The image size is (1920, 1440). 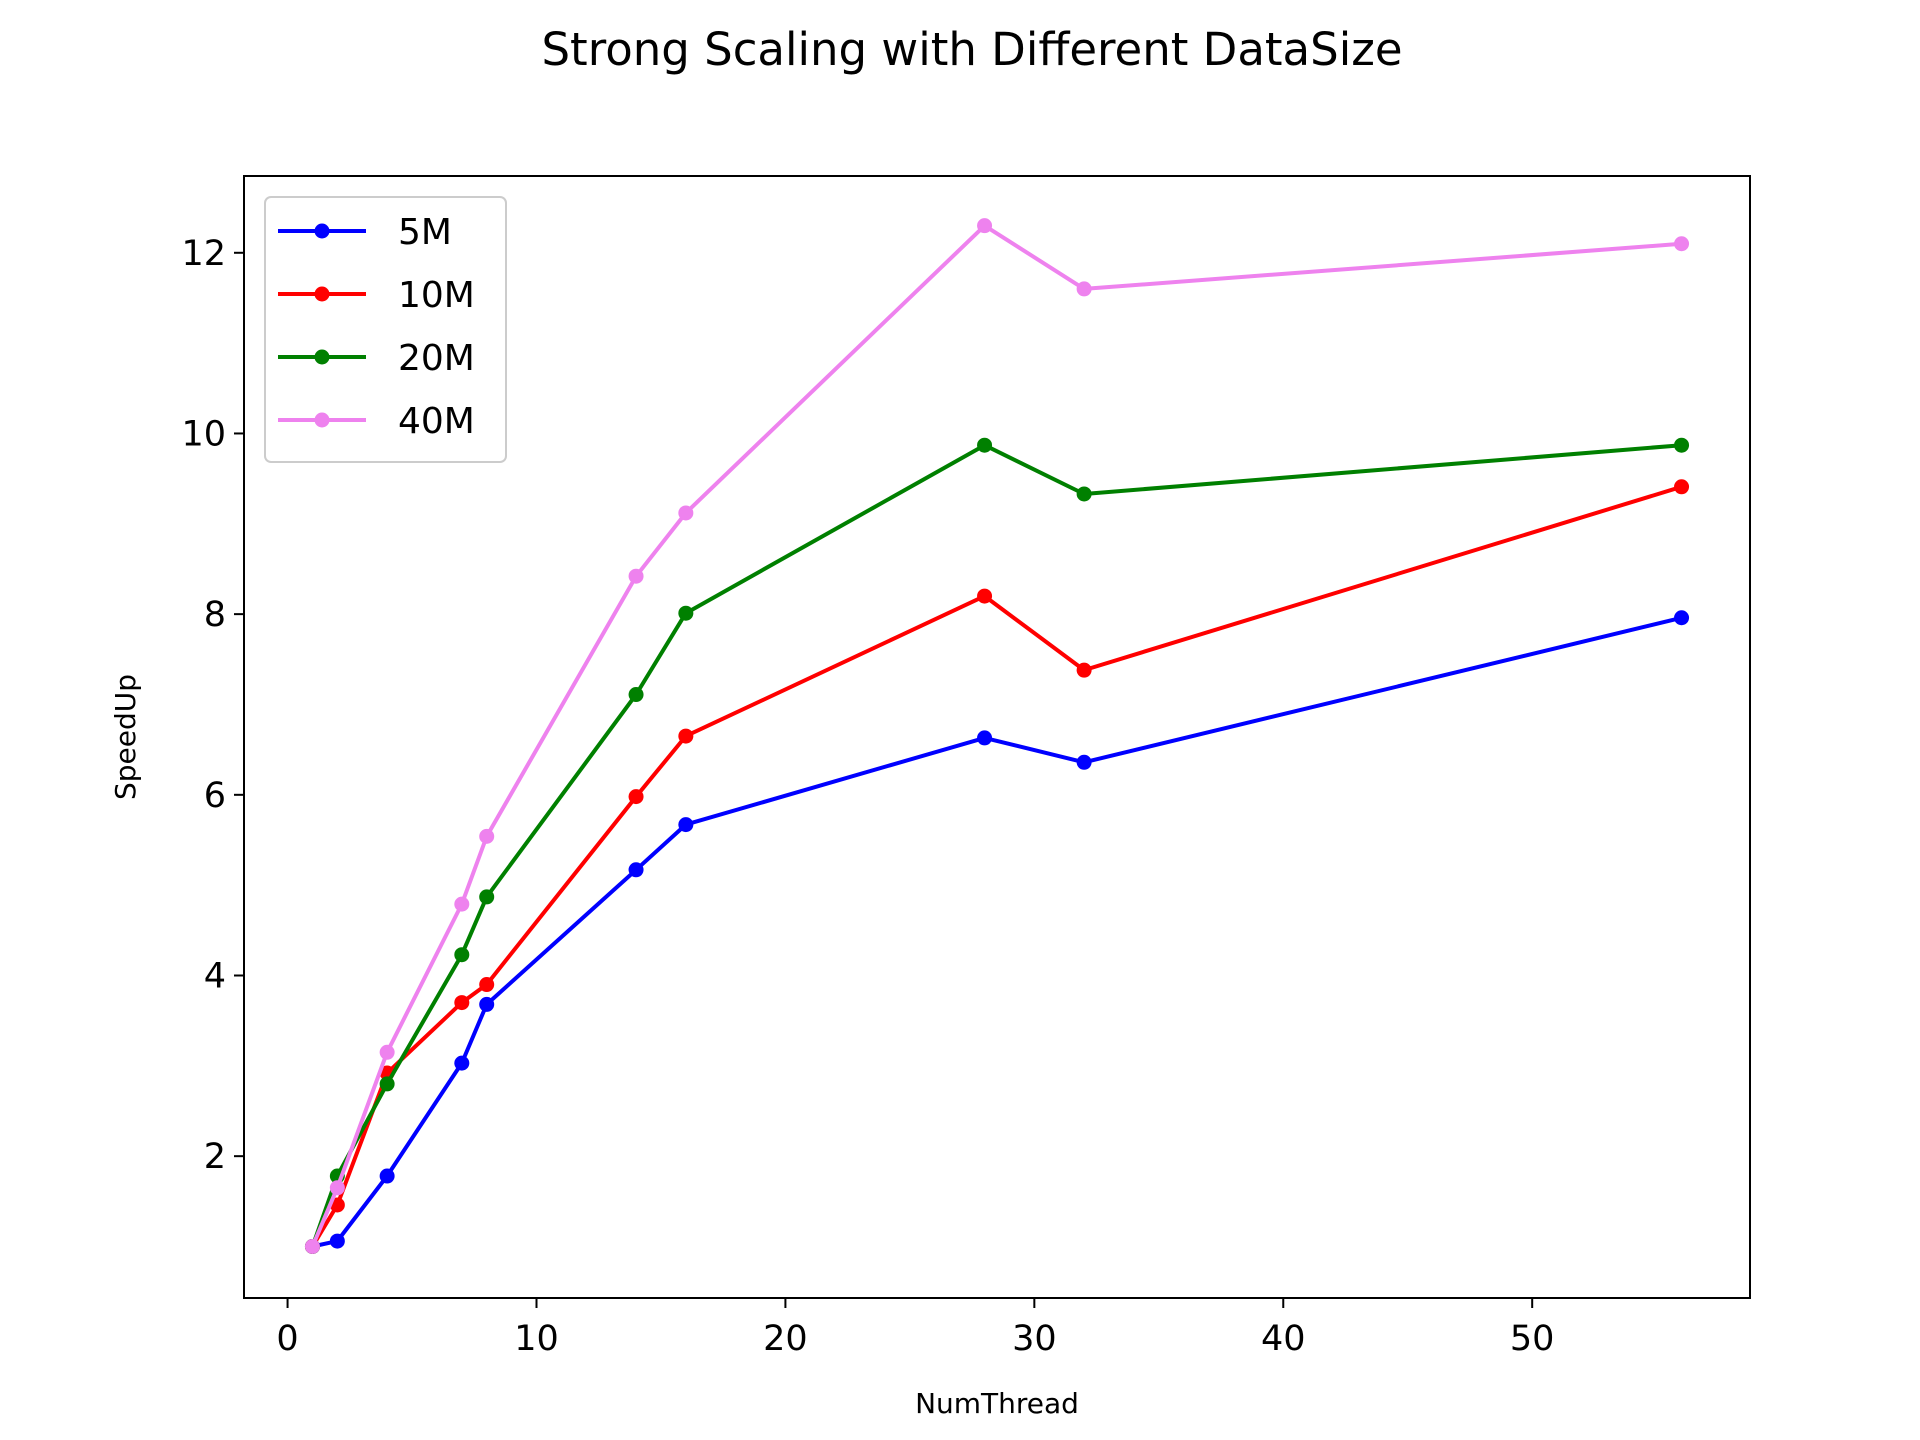 I want to click on chart-title: Strong Scaling with Different DataSize, so click(x=971, y=49).